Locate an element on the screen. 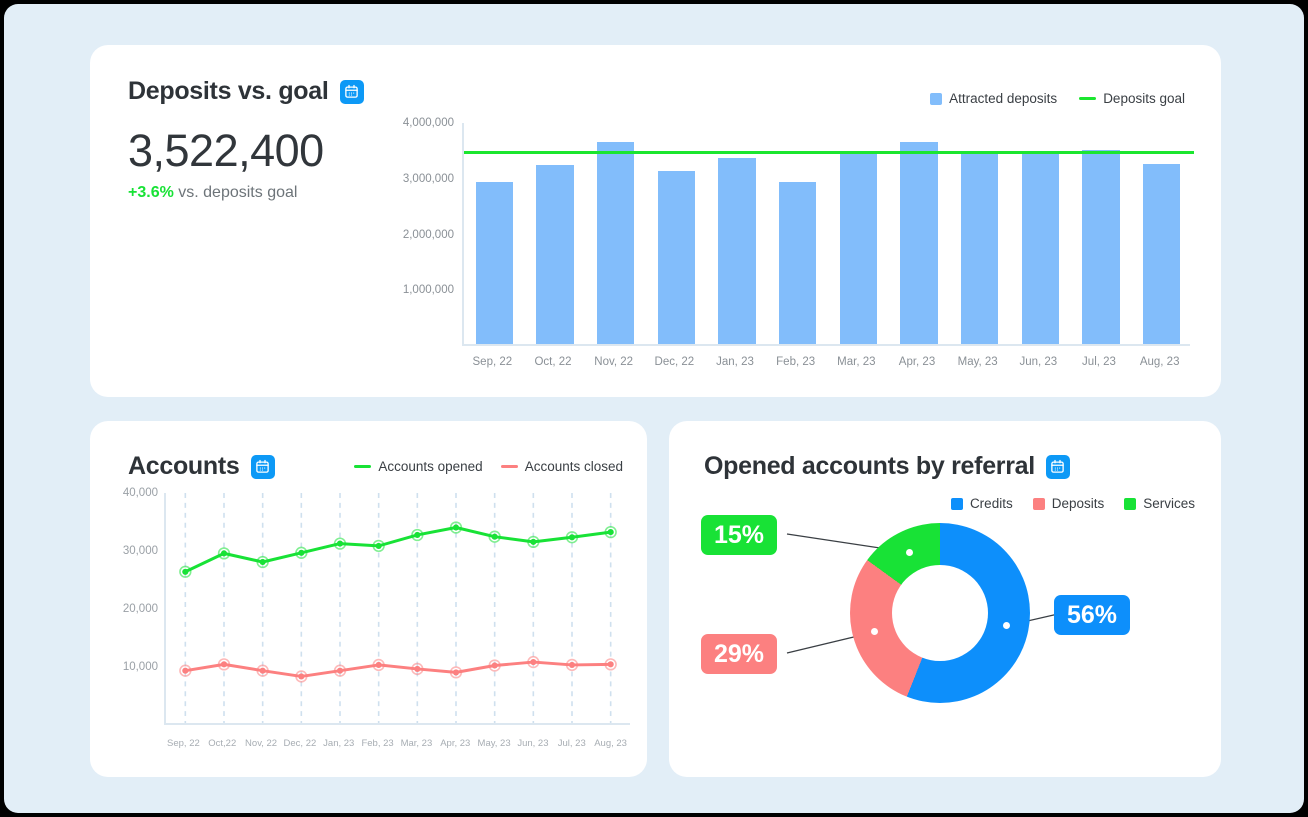 The height and width of the screenshot is (817, 1308). x-axis-tick-label: Jan, 23 is located at coordinates (339, 743).